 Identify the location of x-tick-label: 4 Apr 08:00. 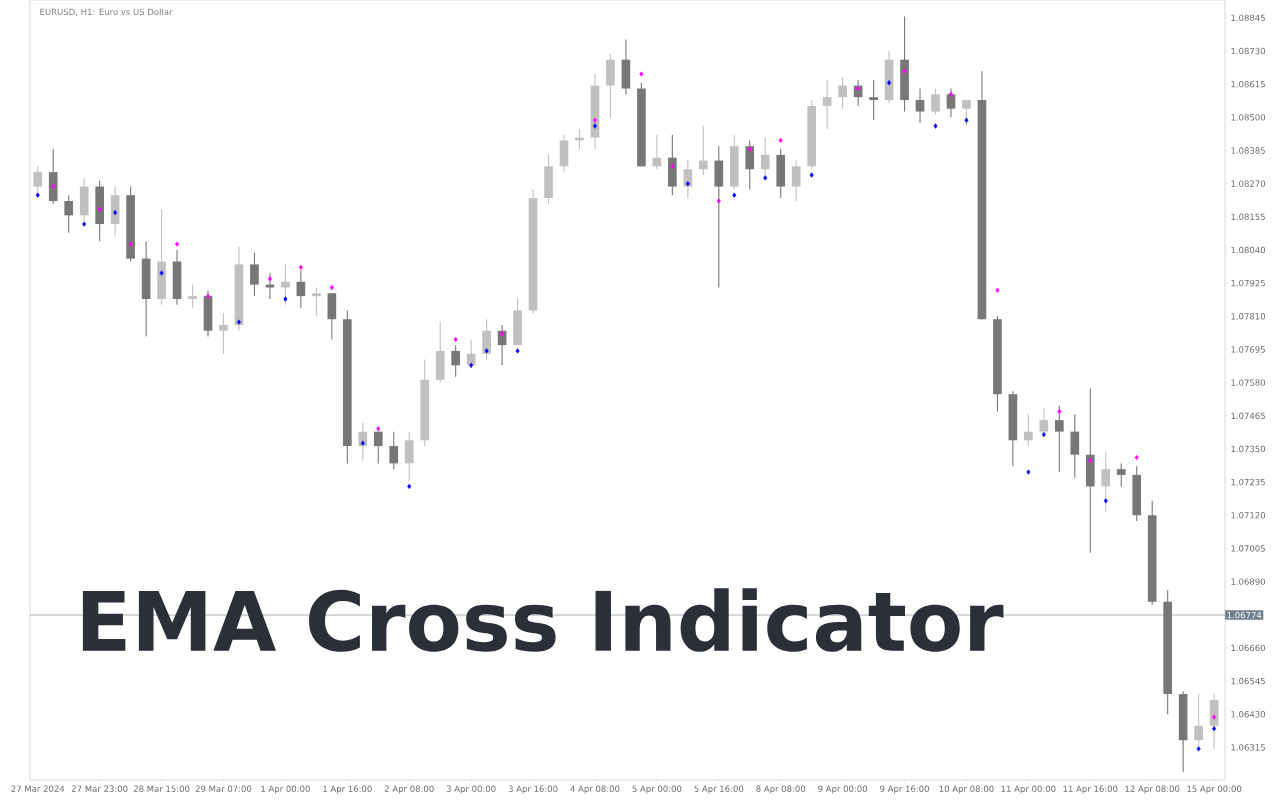
(595, 789).